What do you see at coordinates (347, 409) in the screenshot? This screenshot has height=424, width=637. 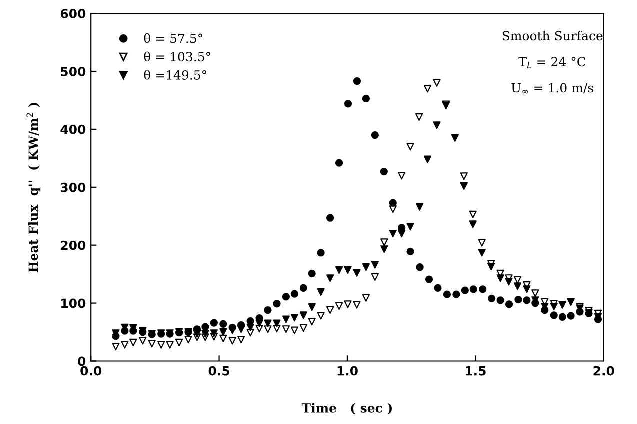 I see `x-axis-title: Time ( sec )` at bounding box center [347, 409].